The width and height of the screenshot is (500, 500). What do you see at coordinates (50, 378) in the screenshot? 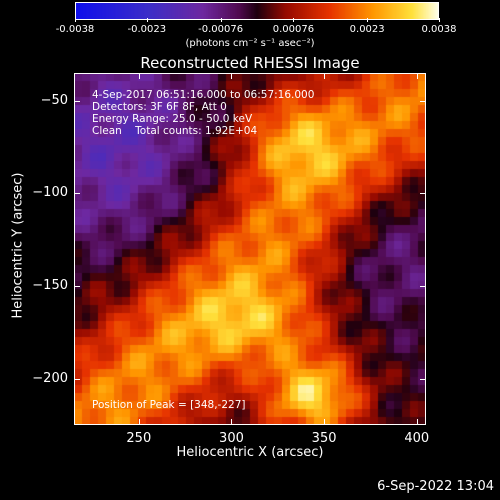
I see `y-tick-label: −200` at bounding box center [50, 378].